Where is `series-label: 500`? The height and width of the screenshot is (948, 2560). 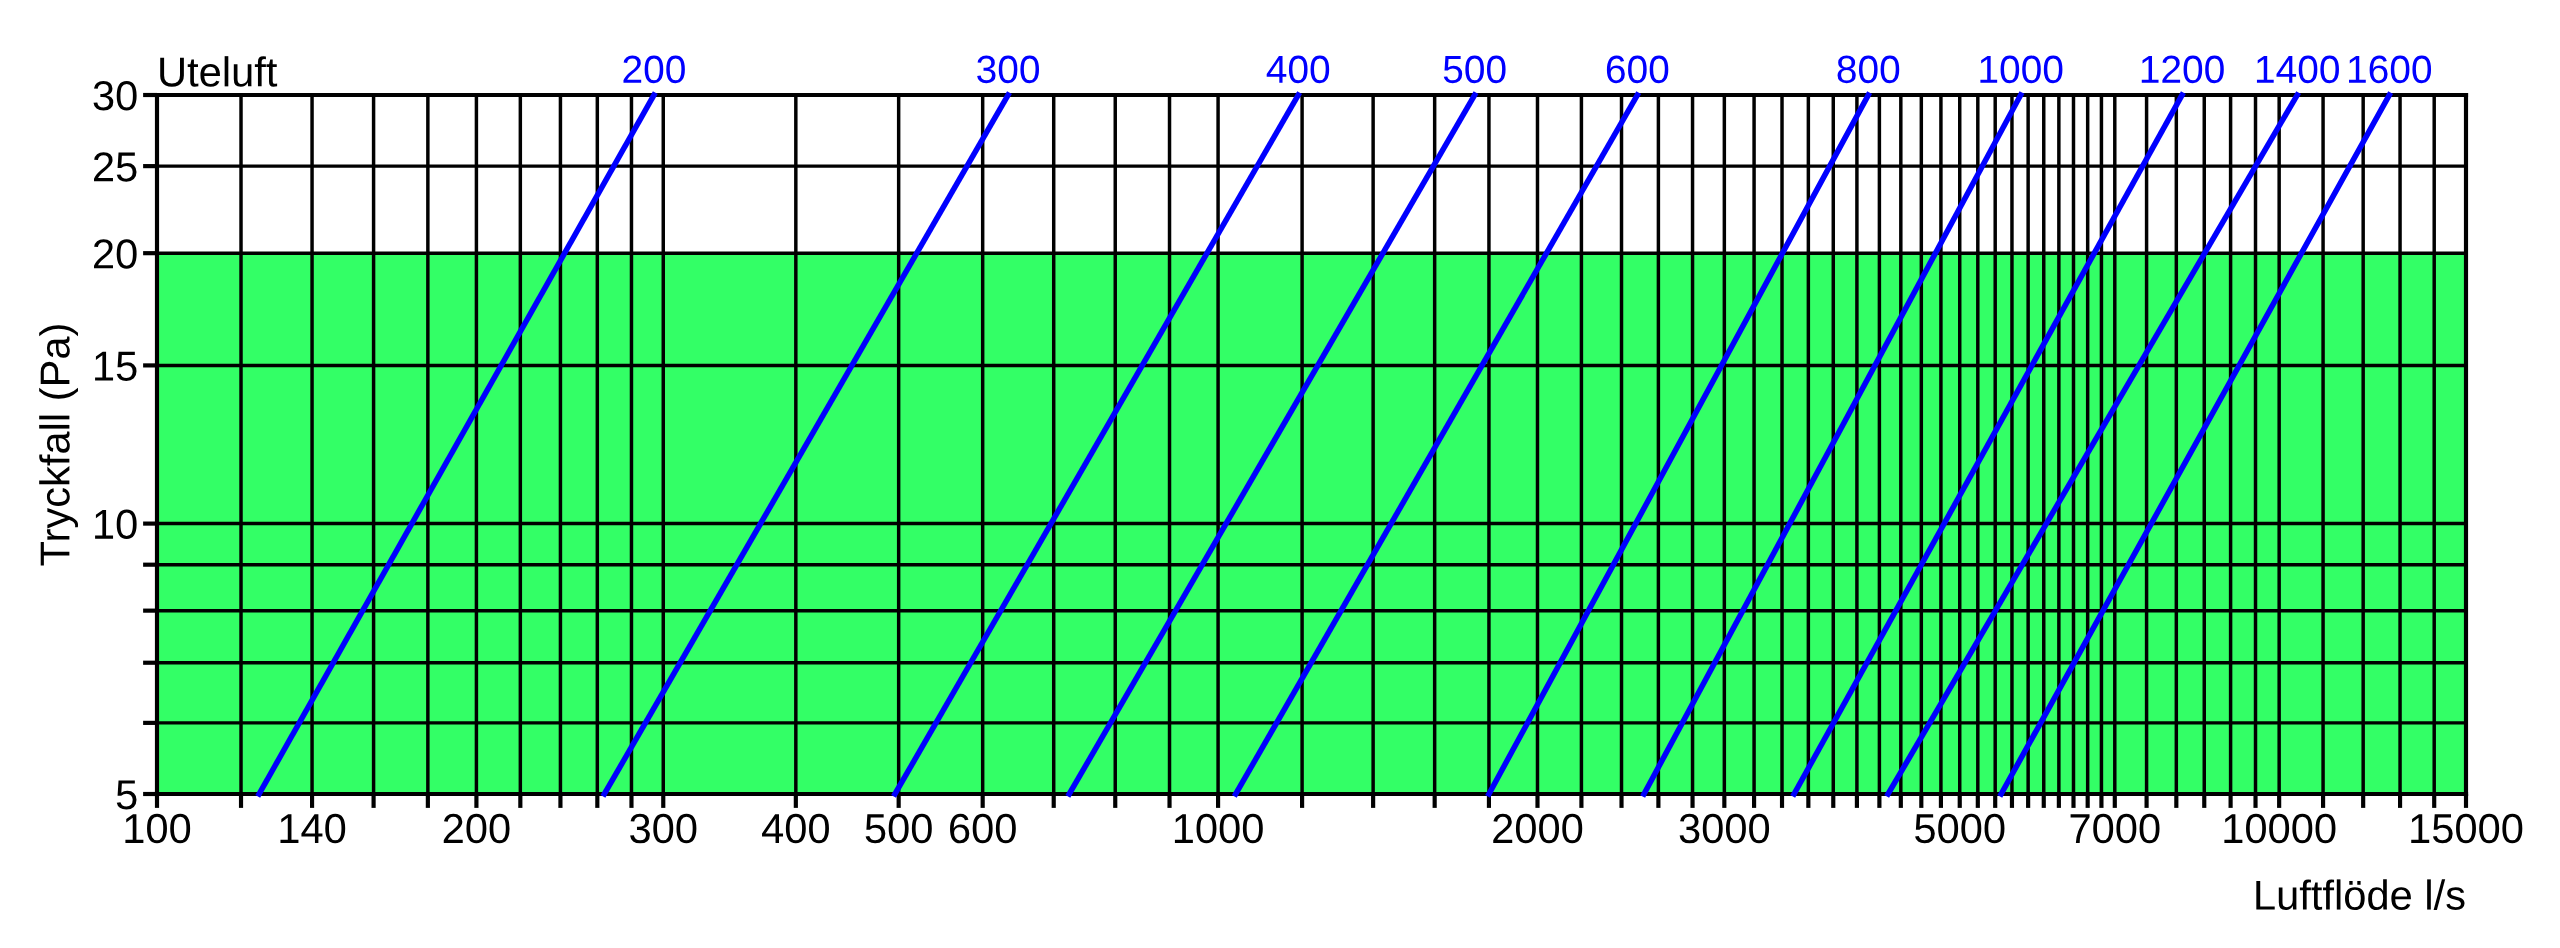
series-label: 500 is located at coordinates (1474, 69).